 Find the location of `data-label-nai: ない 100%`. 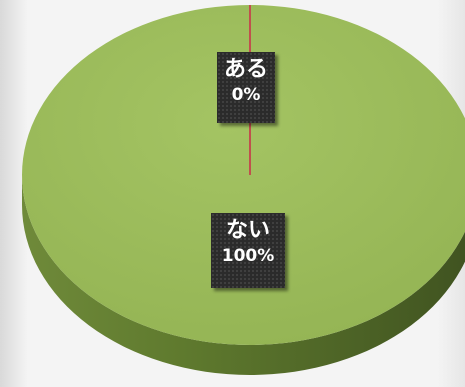

data-label-nai: ない 100% is located at coordinates (248, 250).